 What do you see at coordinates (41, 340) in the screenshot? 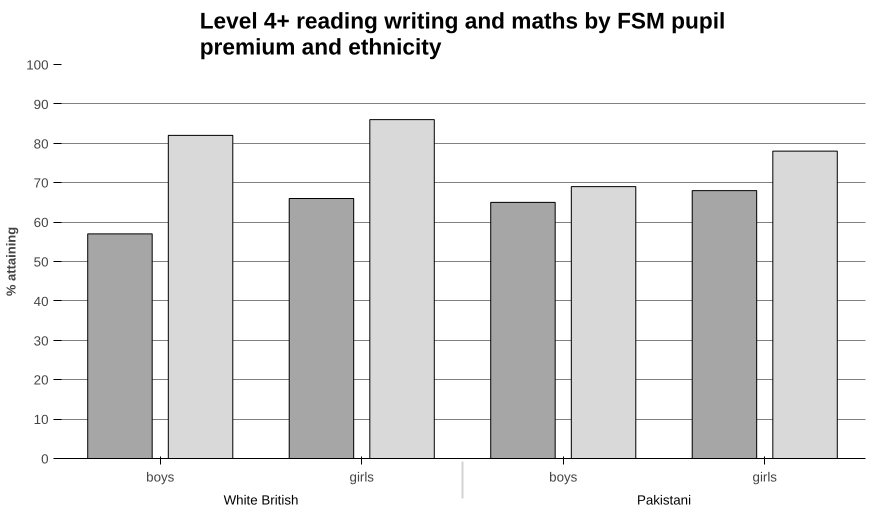
I see `y-tick-label: 30` at bounding box center [41, 340].